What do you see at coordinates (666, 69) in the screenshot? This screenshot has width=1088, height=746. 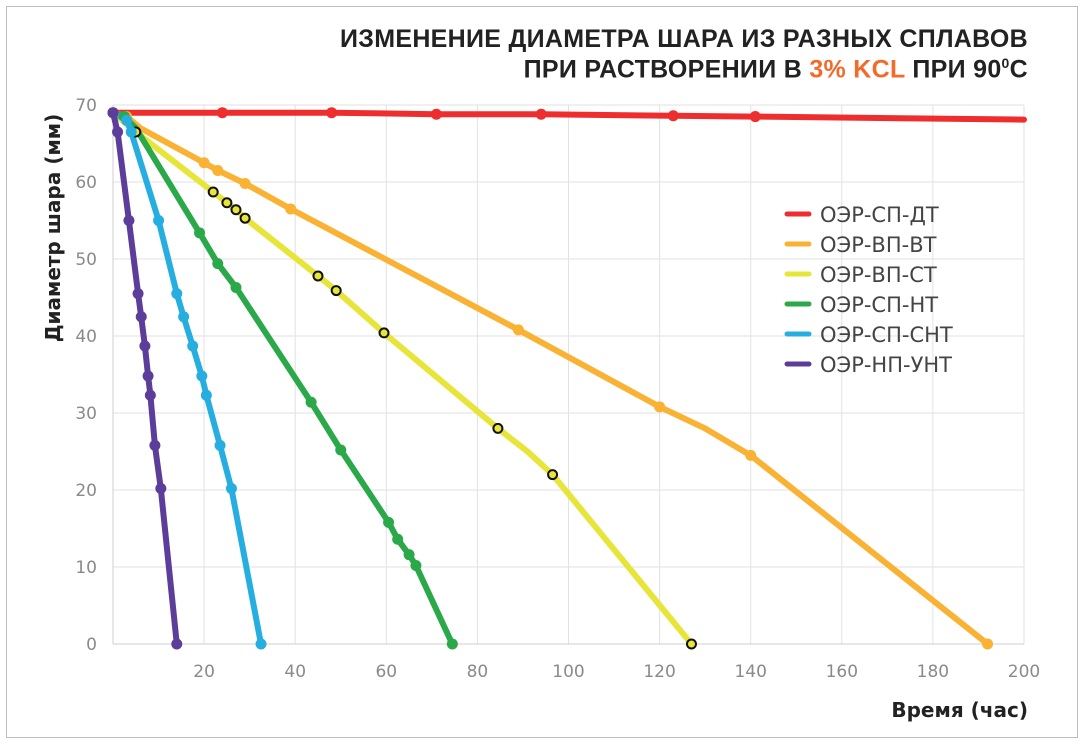 I see `title-prefix: ПРИ РАСТВОРЕНИИ В` at bounding box center [666, 69].